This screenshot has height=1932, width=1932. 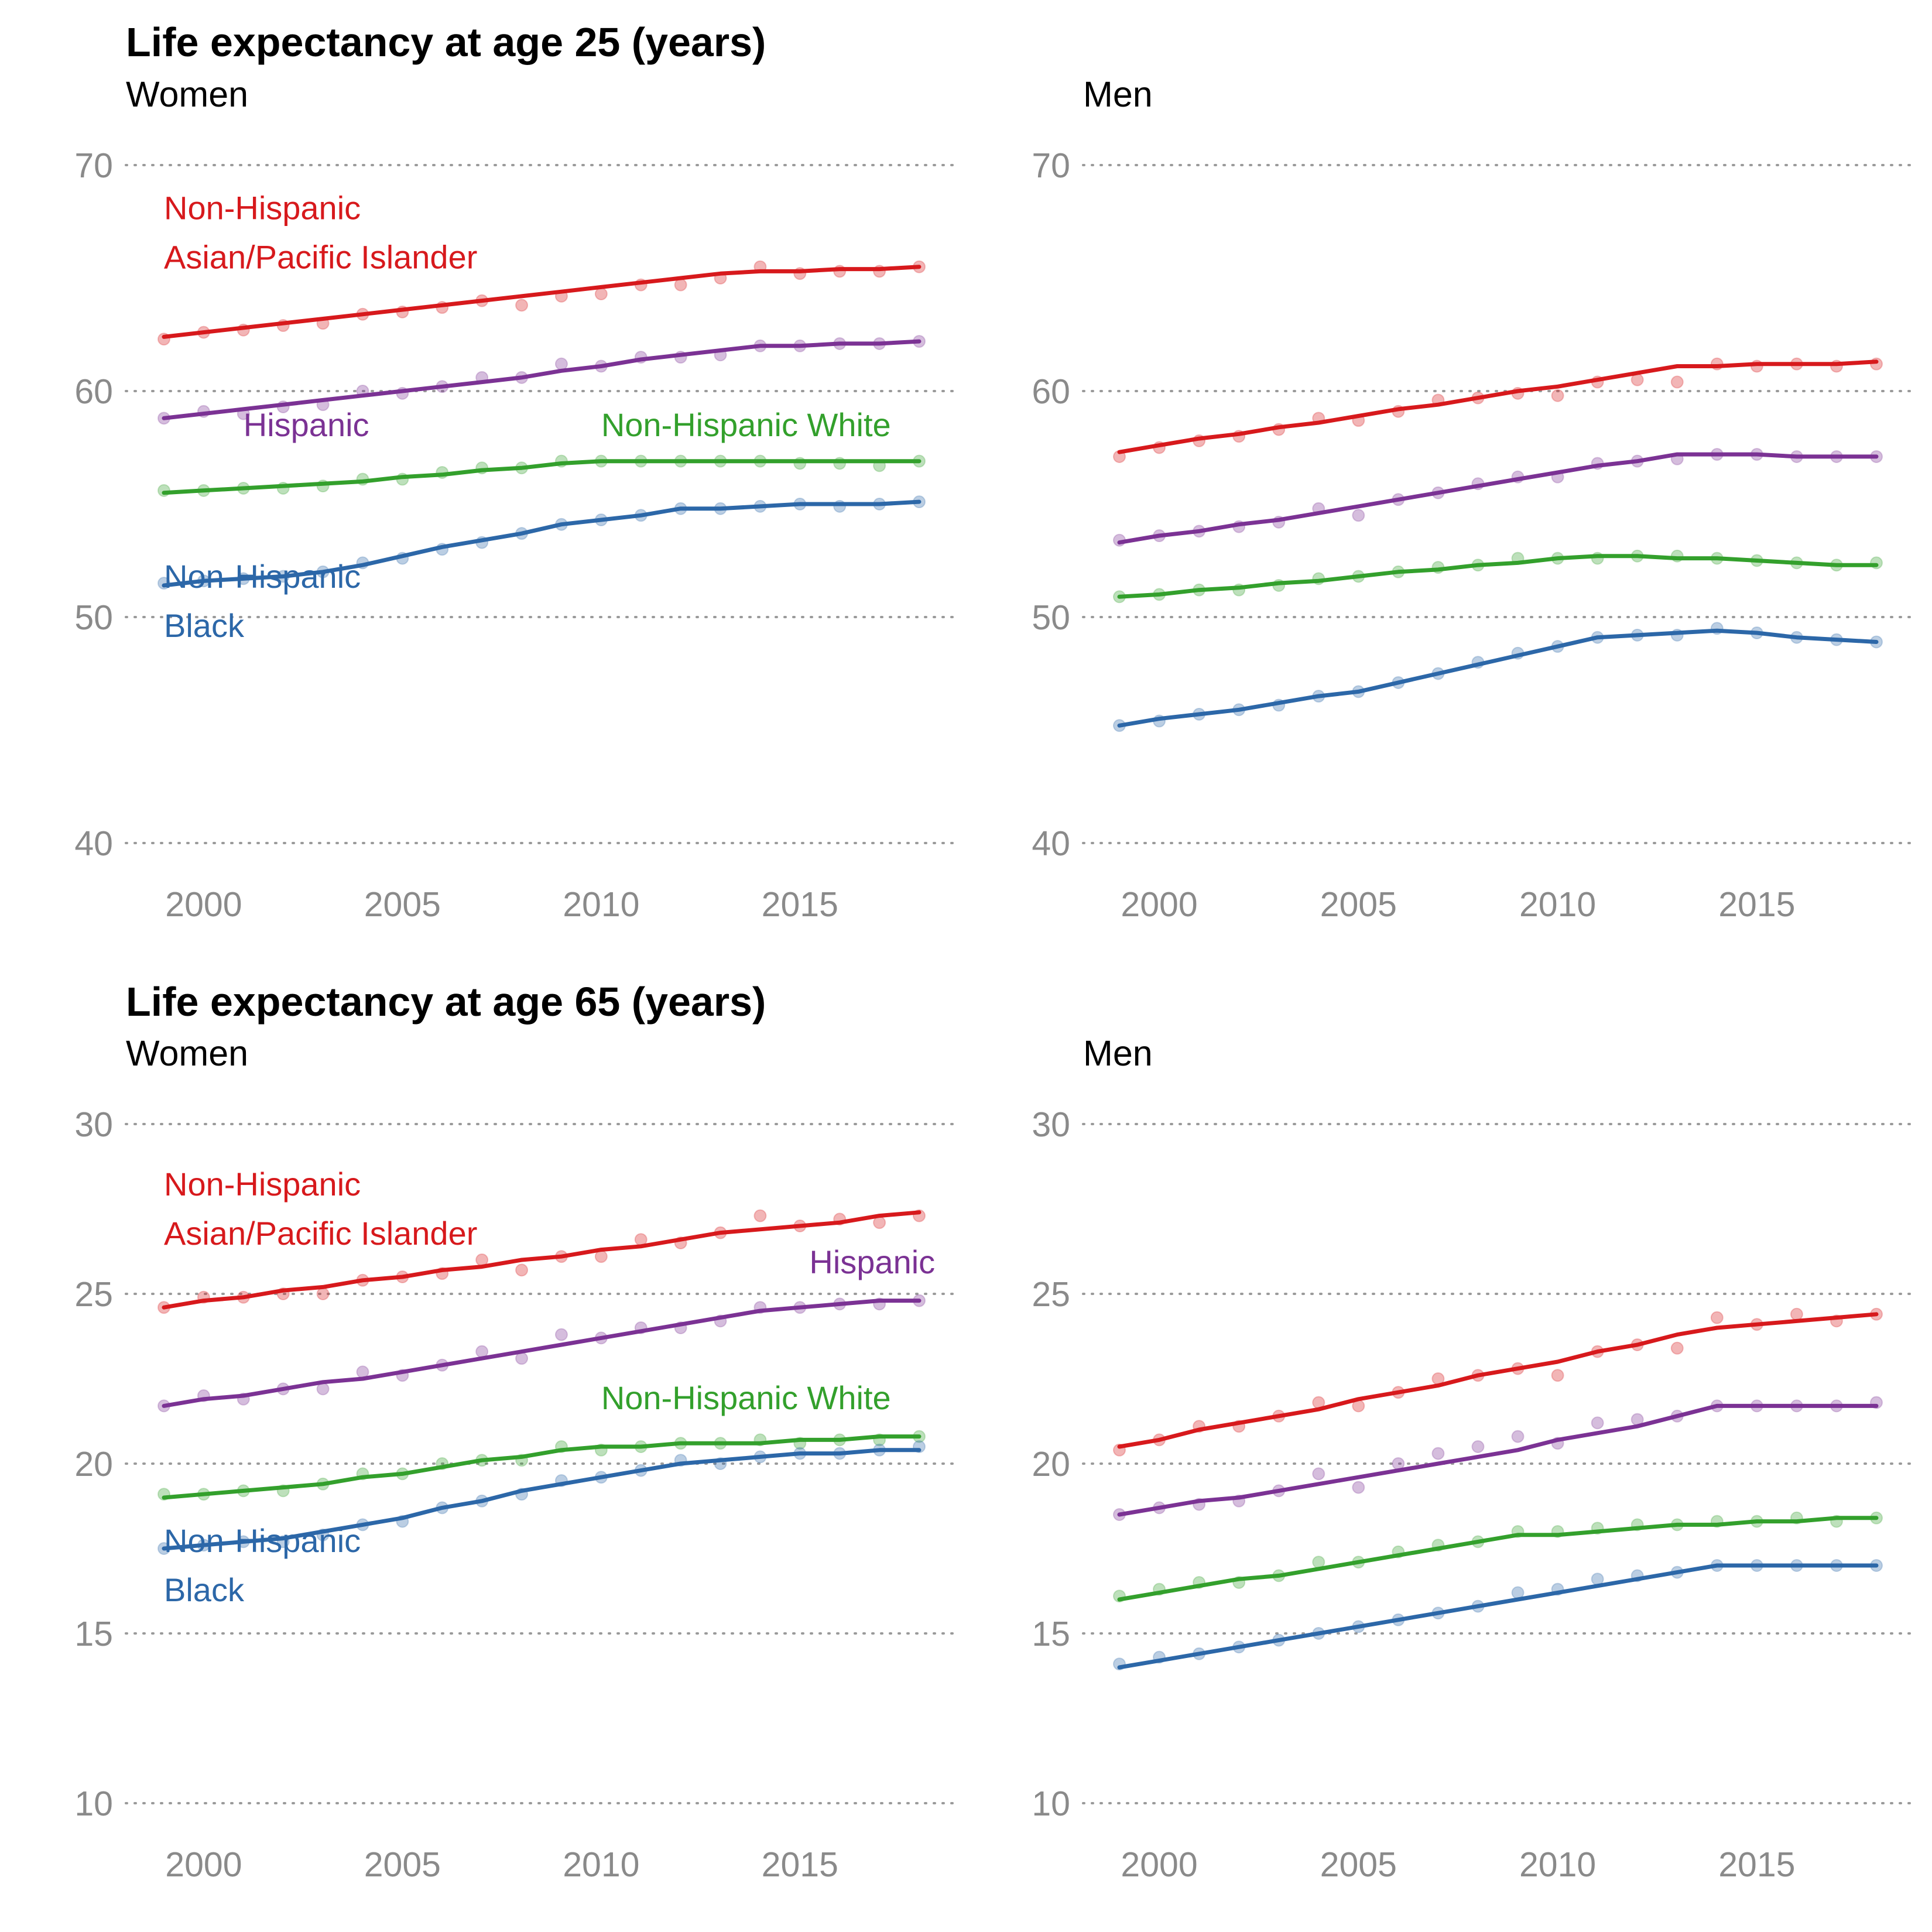 I want to click on panel-4-hispanic-point-2011, so click(x=1597, y=1423).